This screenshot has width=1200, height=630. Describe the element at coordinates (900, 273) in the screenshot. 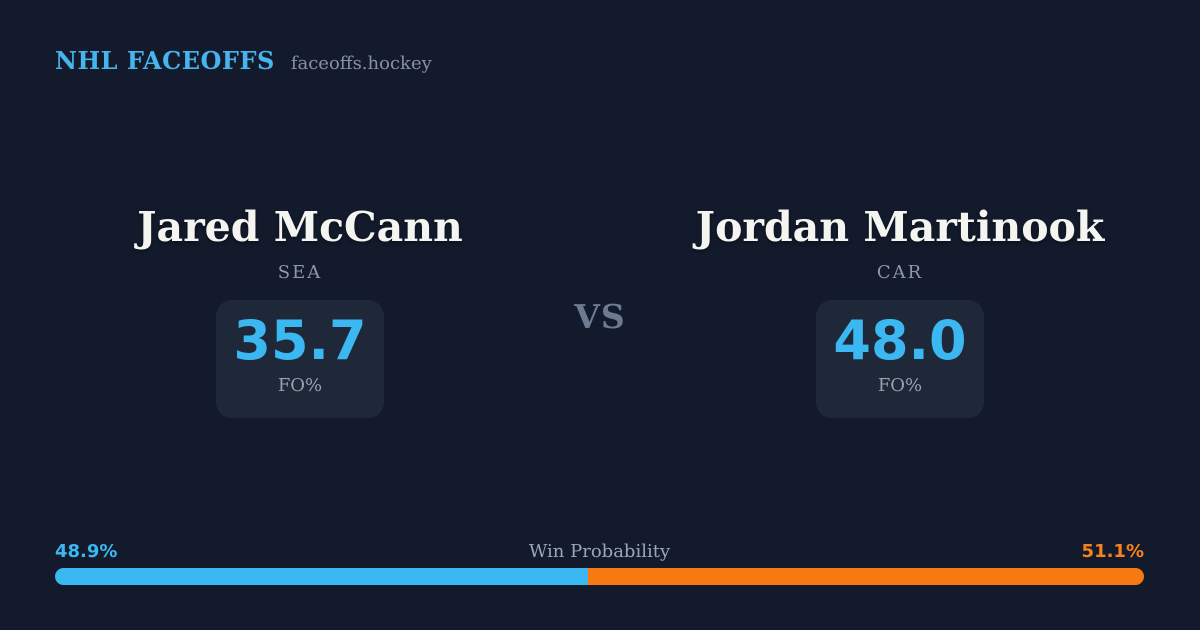

I see `player-team-right: CAR` at that location.